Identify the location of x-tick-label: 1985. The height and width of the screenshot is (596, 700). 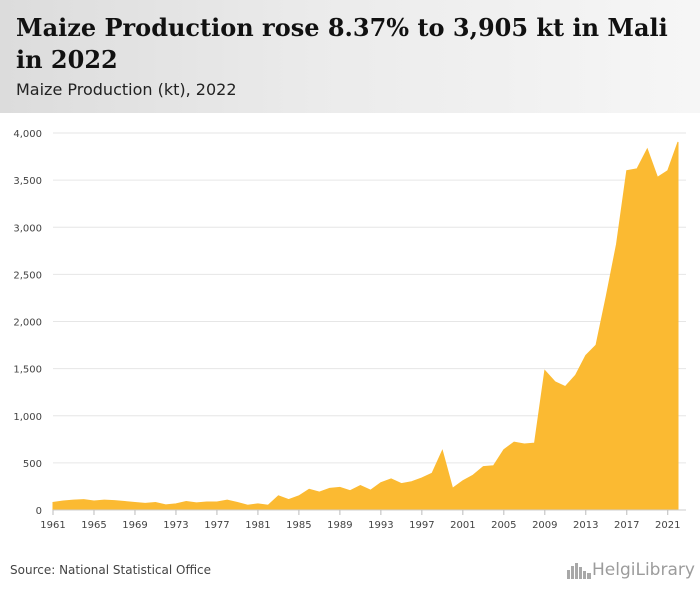
(298, 525).